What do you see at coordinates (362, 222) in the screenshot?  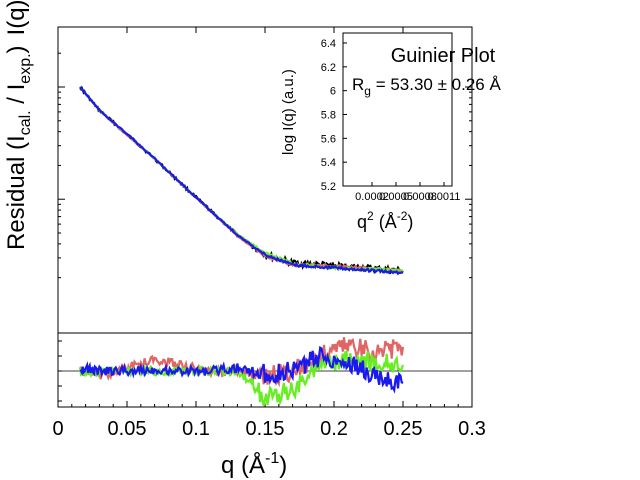 I see `inset-x-axis-q: q` at bounding box center [362, 222].